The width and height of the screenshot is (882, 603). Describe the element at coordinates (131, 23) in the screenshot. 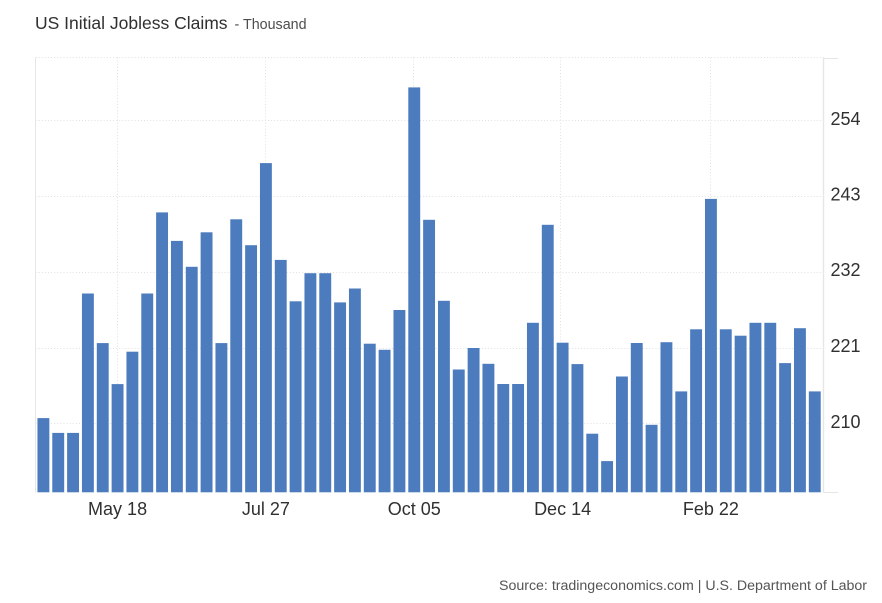

I see `svg-text: US Initial Jobless Claims` at that location.